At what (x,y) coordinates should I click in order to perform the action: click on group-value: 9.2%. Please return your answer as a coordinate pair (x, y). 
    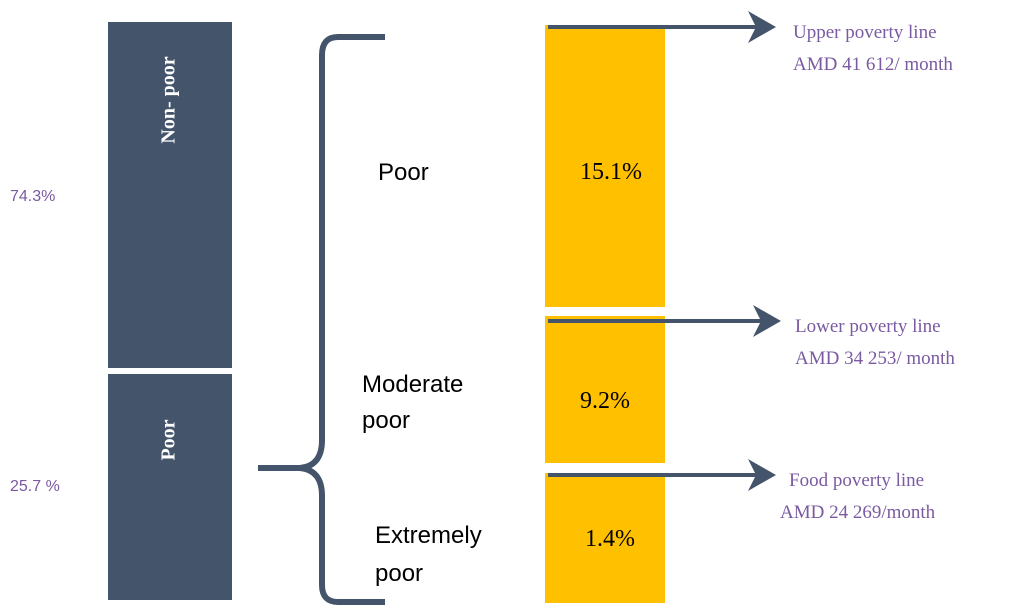
    Looking at the image, I should click on (605, 401).